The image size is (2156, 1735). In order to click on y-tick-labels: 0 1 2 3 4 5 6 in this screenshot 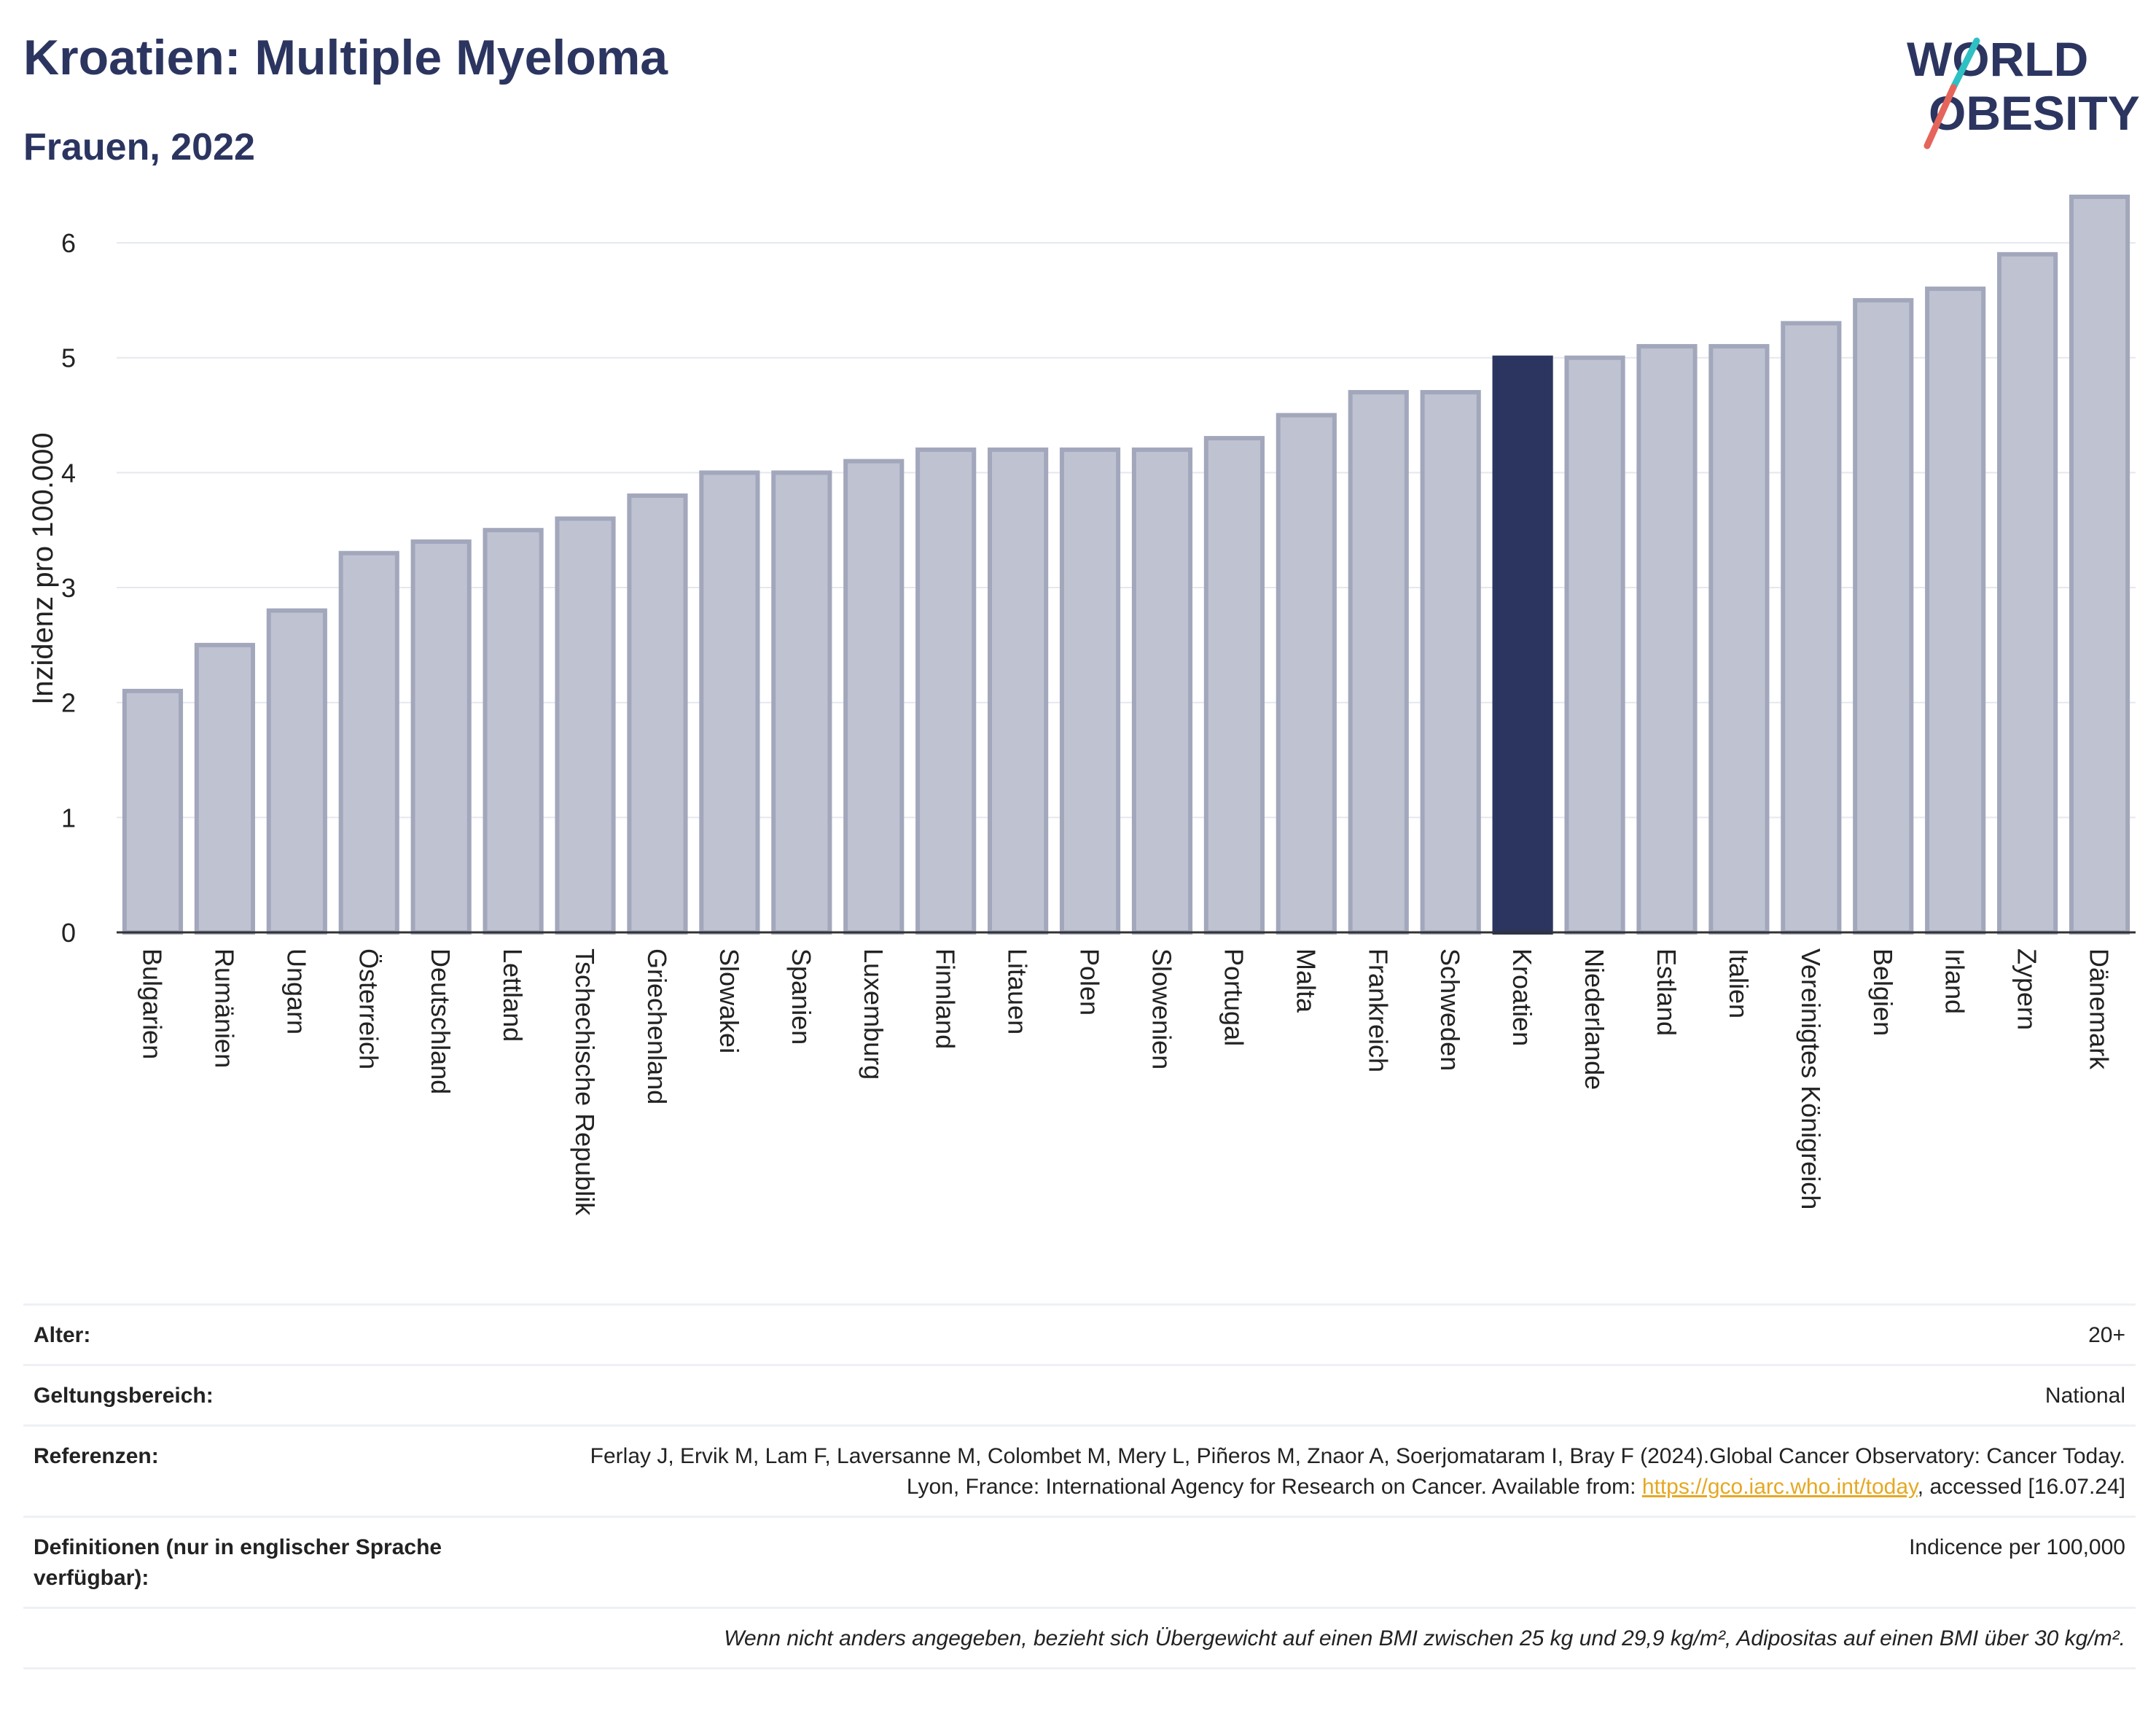, I will do `click(69, 588)`.